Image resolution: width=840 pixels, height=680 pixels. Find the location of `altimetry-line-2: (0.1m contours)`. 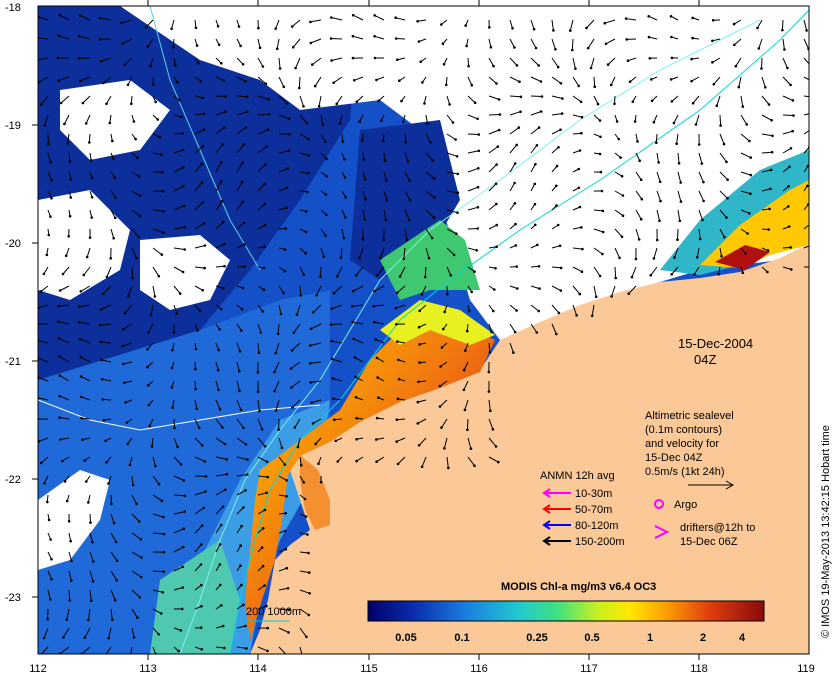

altimetry-line-2: (0.1m contours) is located at coordinates (683, 430).